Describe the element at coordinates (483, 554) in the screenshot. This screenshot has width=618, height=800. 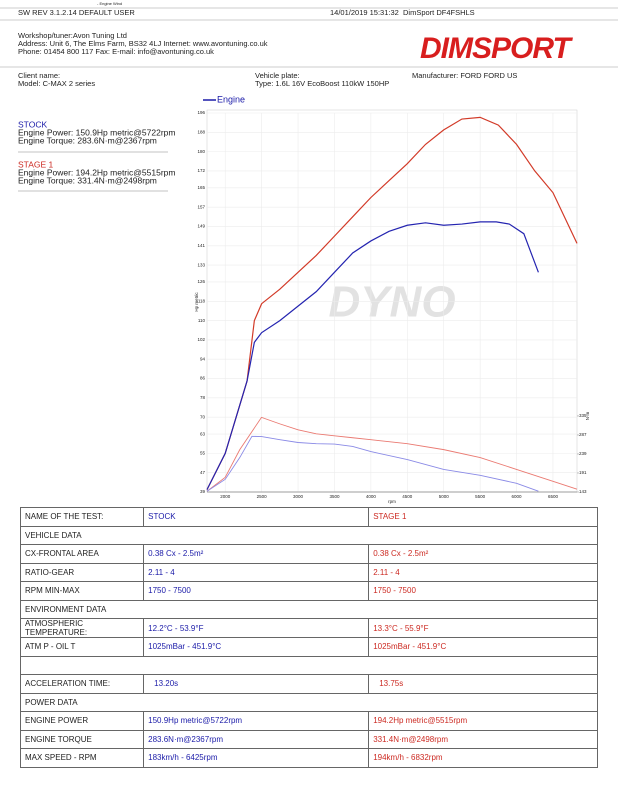
I see `table-cell: 0.38 Cx - 2.5m²` at that location.